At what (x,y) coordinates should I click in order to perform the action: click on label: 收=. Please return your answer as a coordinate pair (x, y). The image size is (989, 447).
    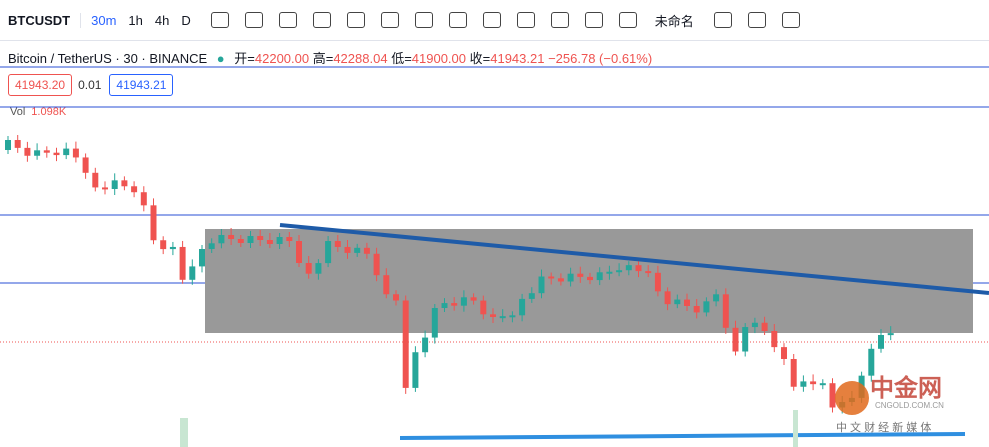
    Looking at the image, I should click on (480, 58).